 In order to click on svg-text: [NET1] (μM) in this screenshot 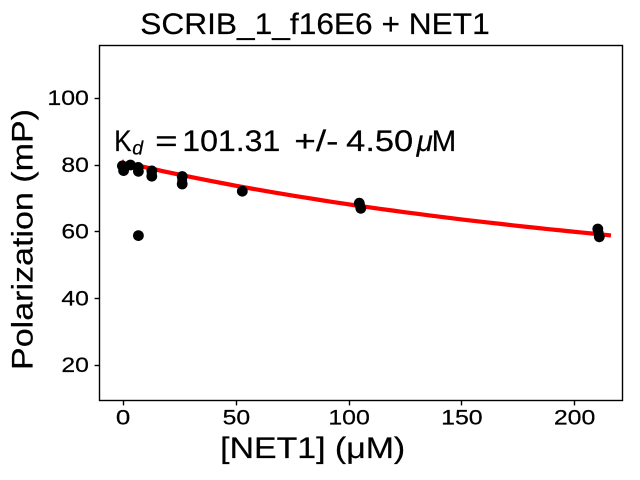, I will do `click(312, 448)`.